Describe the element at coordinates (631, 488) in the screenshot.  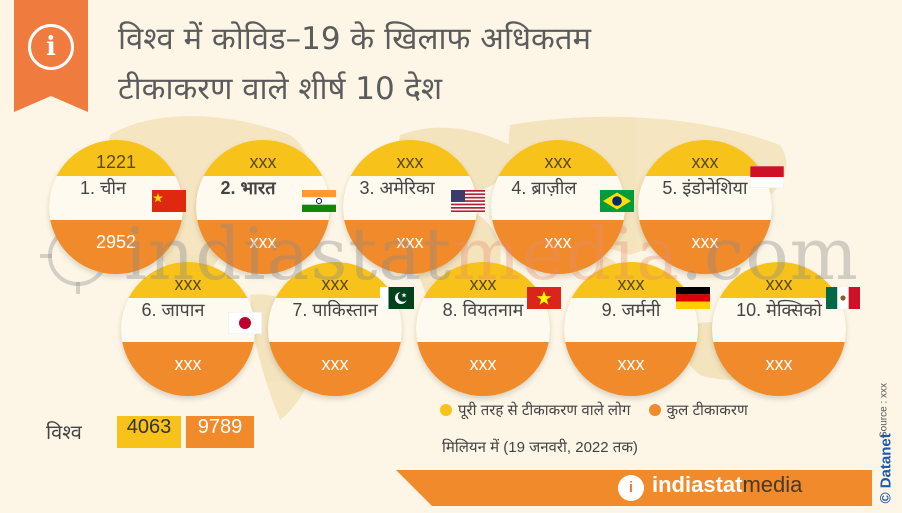
I see `indiastat-logo-icon: i` at that location.